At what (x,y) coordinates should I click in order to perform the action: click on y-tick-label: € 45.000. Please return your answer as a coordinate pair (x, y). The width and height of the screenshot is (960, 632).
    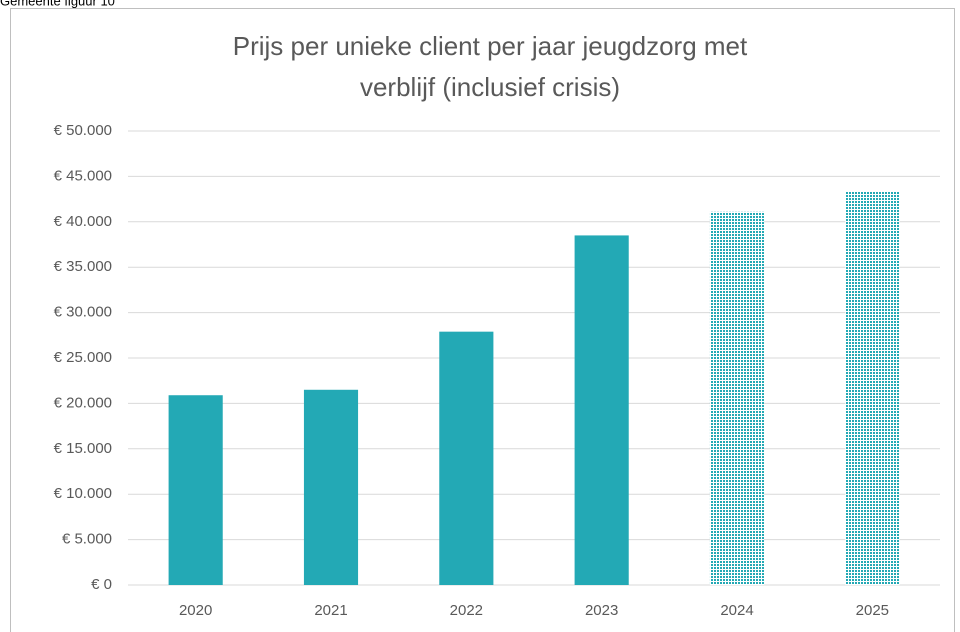
    Looking at the image, I should click on (83, 175).